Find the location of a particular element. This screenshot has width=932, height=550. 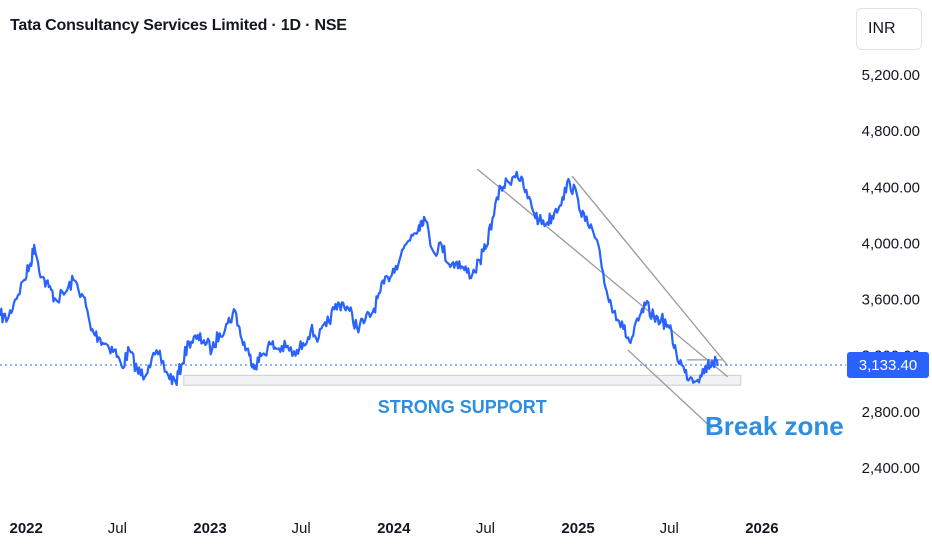

y-tick-label: 2,800.00 is located at coordinates (891, 412).